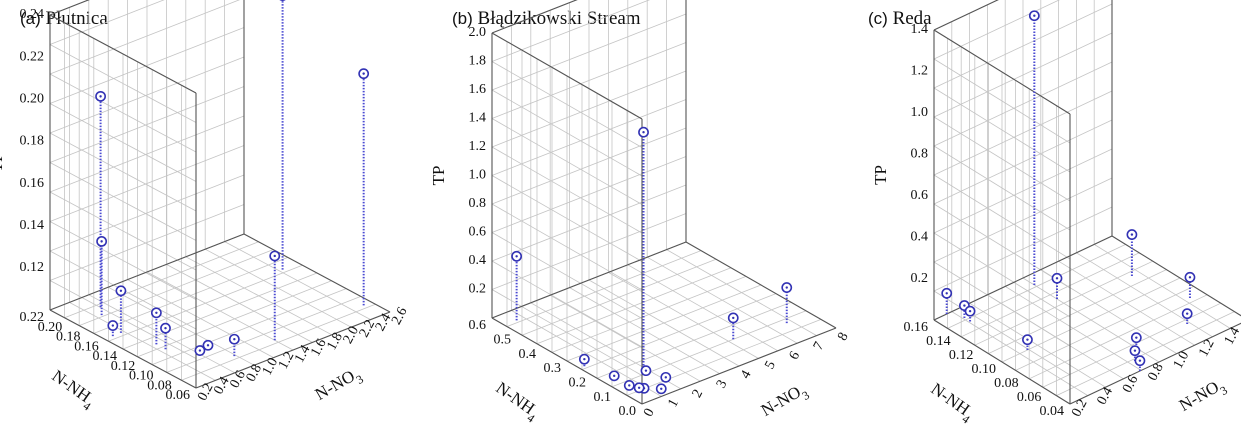 This screenshot has width=1241, height=442. I want to click on x-tick-label: 0.8, so click(254, 373).